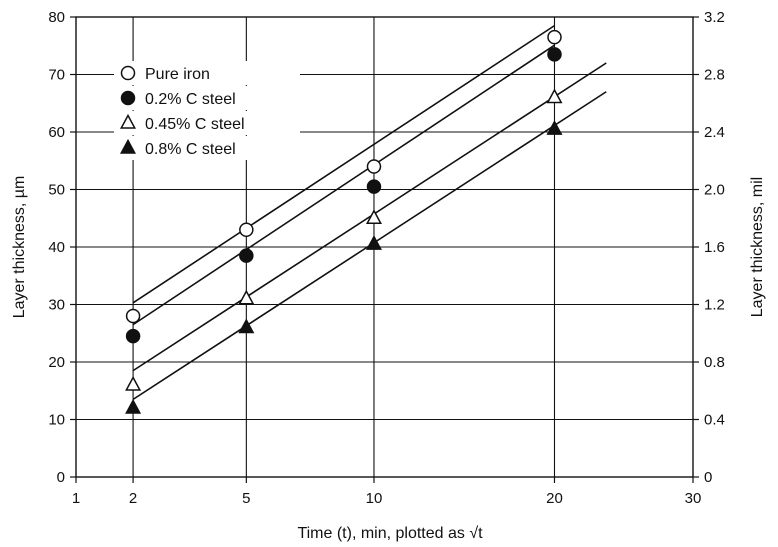 The image size is (778, 547). I want to click on y-tick-label-left: 70, so click(56, 75).